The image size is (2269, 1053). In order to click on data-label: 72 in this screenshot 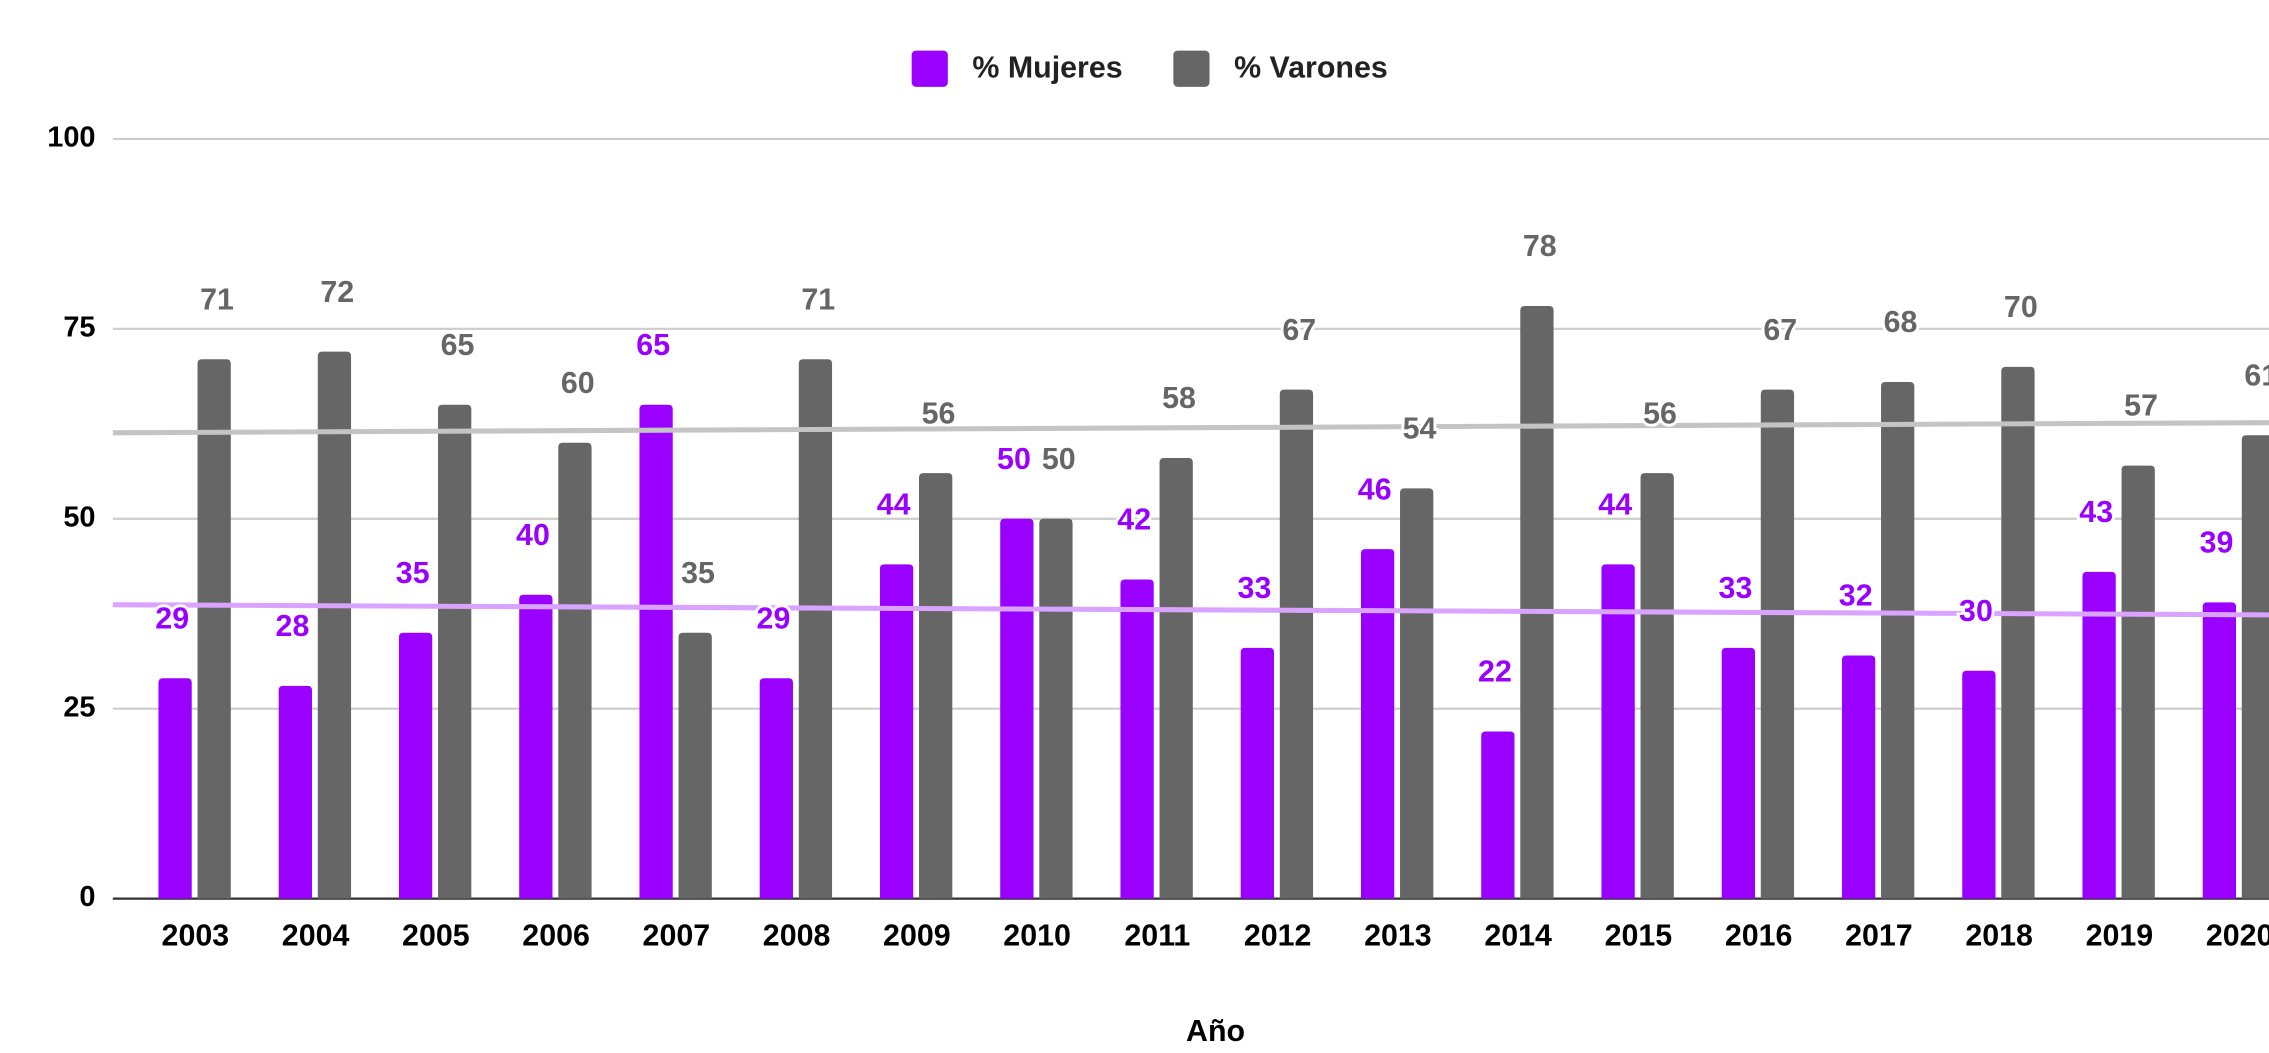, I will do `click(337, 292)`.